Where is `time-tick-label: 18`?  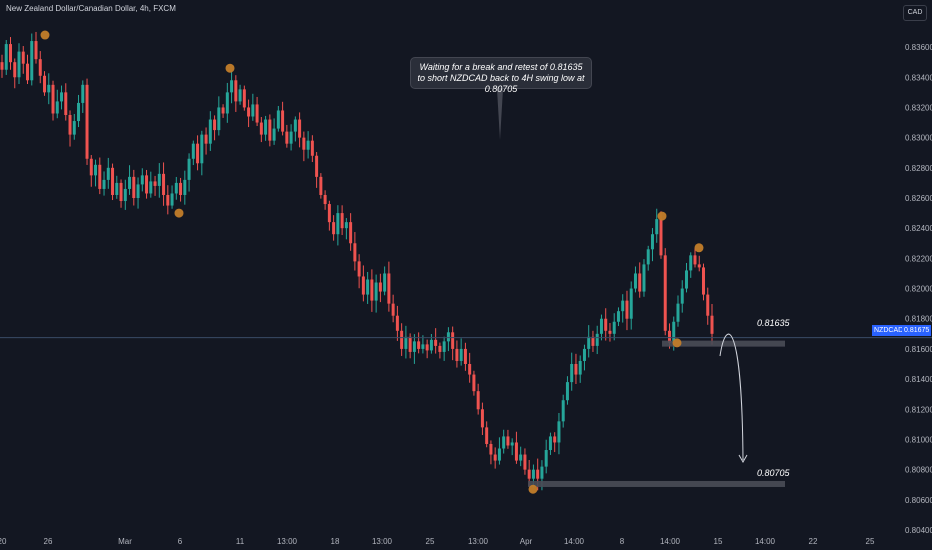
time-tick-label: 18 is located at coordinates (335, 541).